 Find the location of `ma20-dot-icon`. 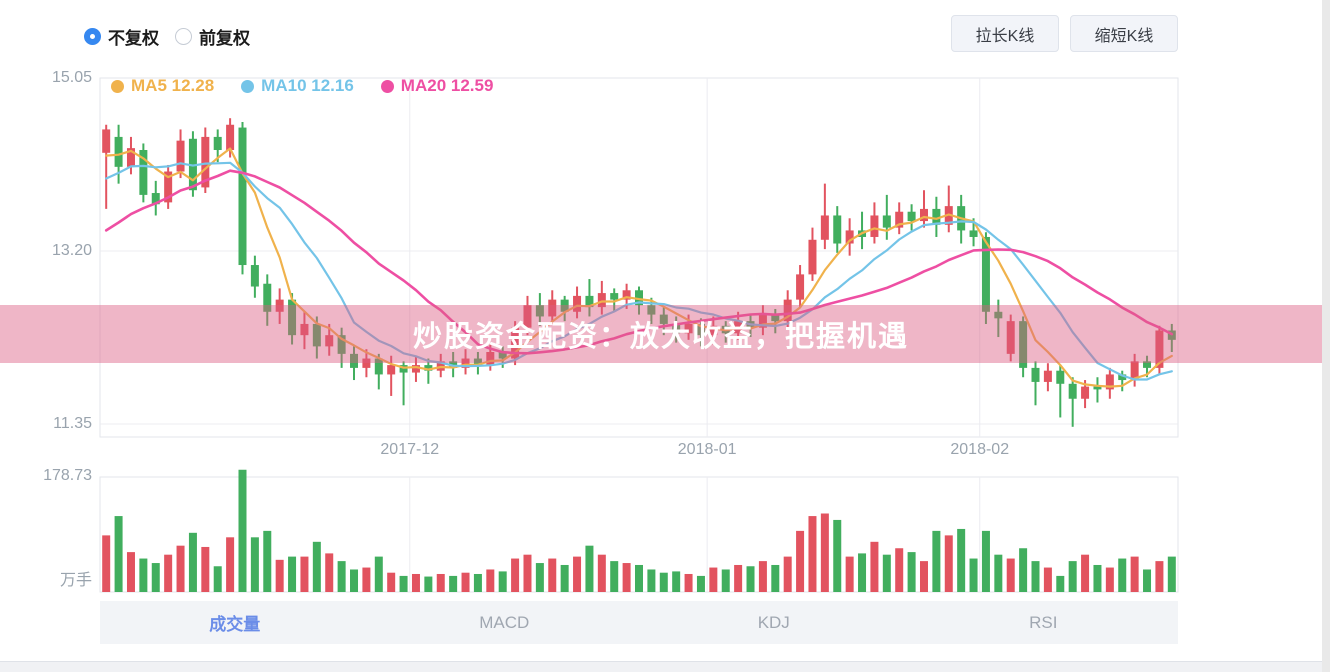

ma20-dot-icon is located at coordinates (387, 86).